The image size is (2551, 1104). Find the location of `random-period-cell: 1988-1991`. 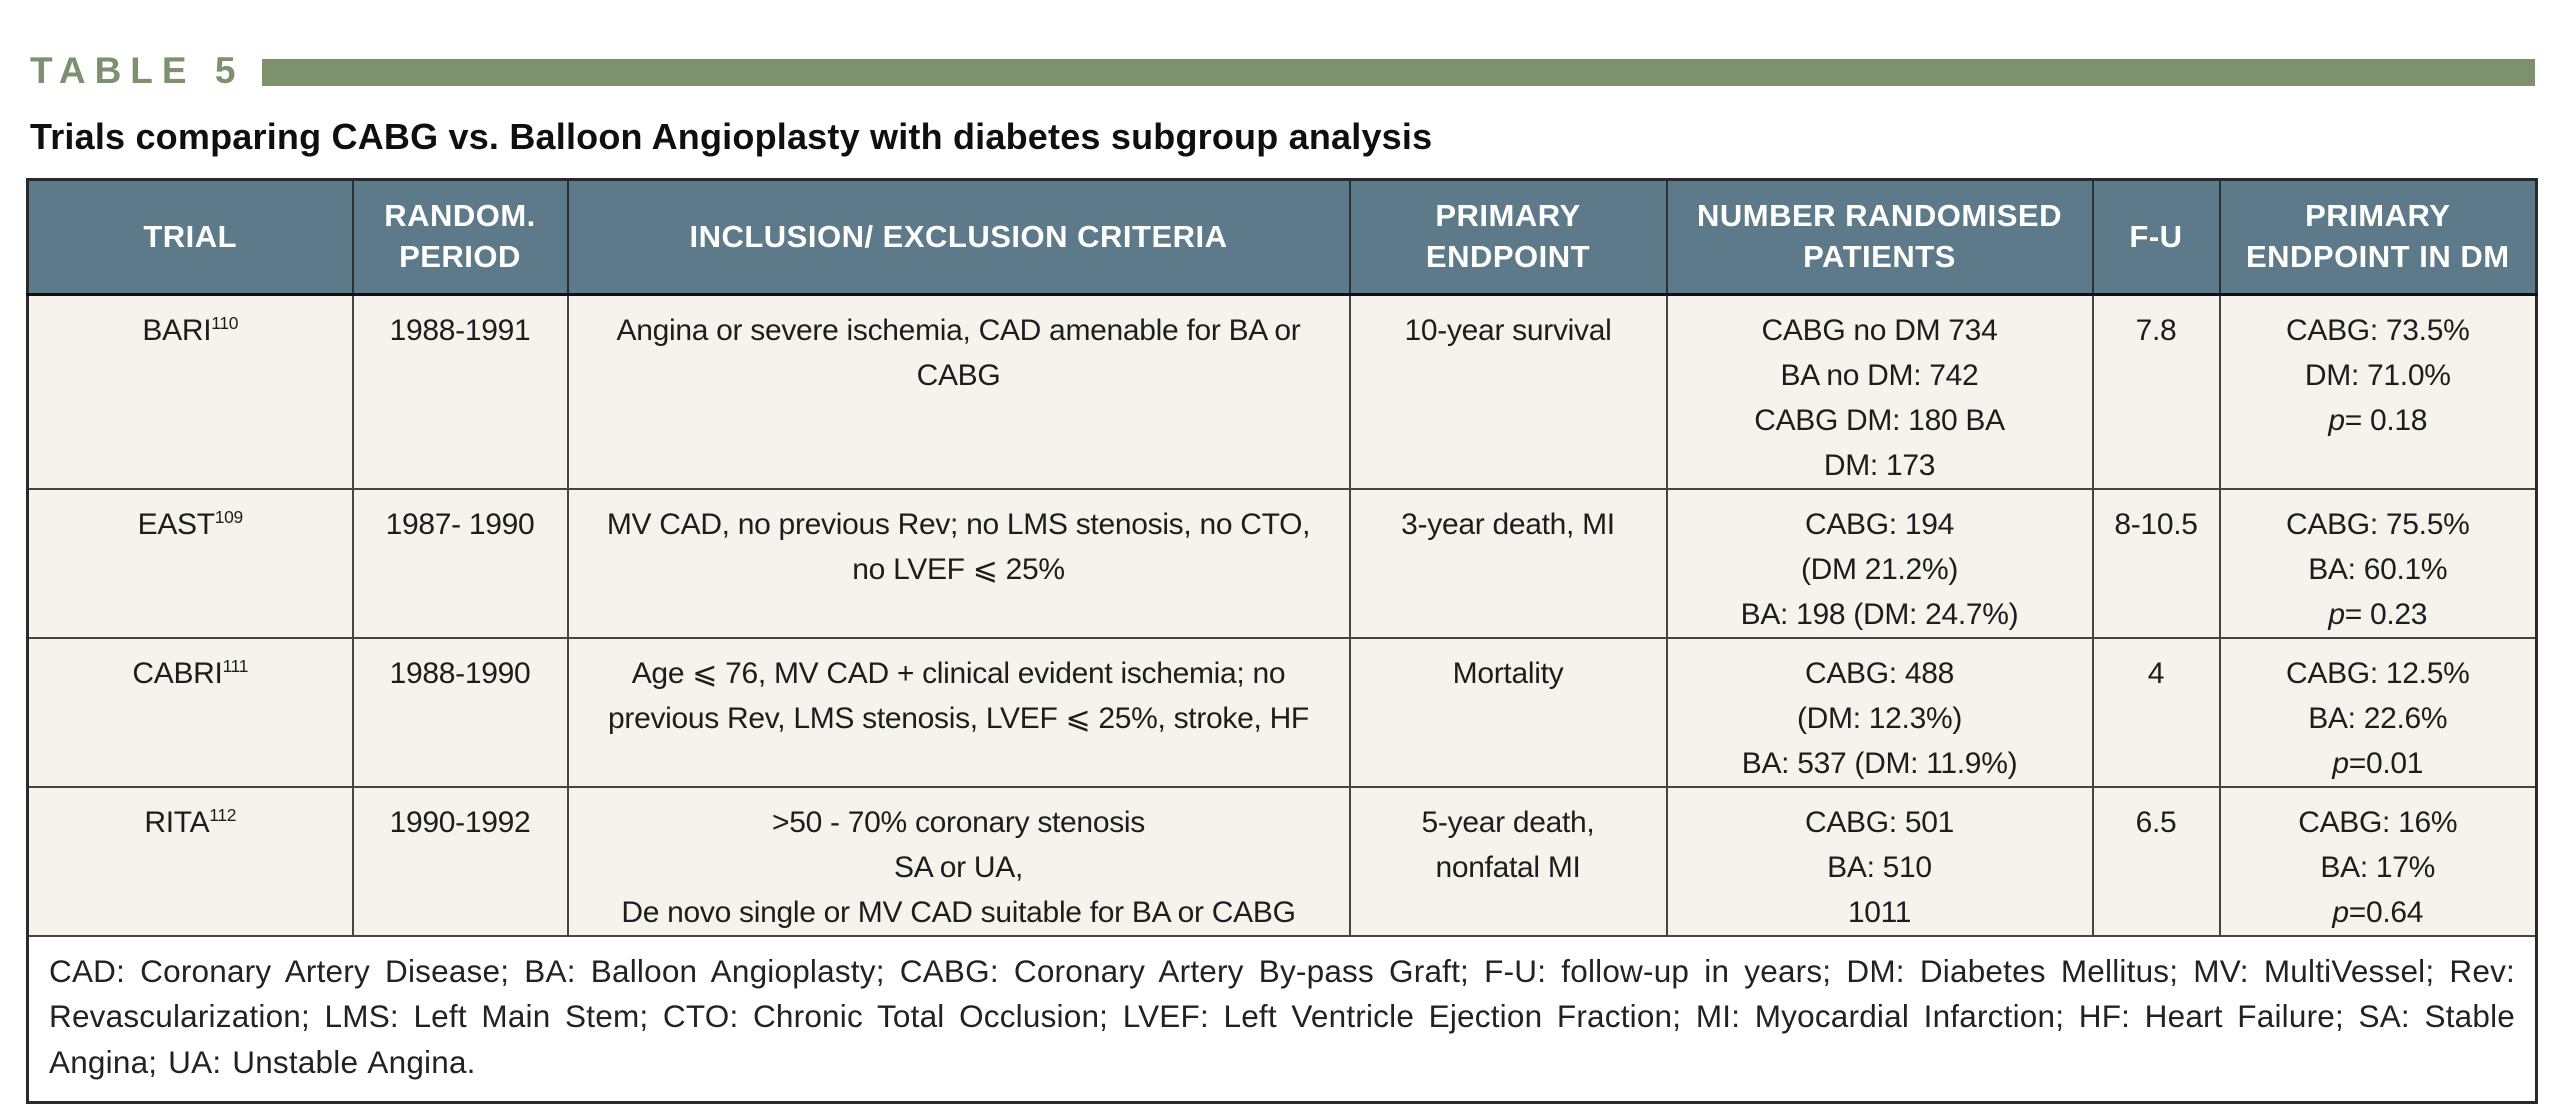

random-period-cell: 1988-1991 is located at coordinates (460, 391).